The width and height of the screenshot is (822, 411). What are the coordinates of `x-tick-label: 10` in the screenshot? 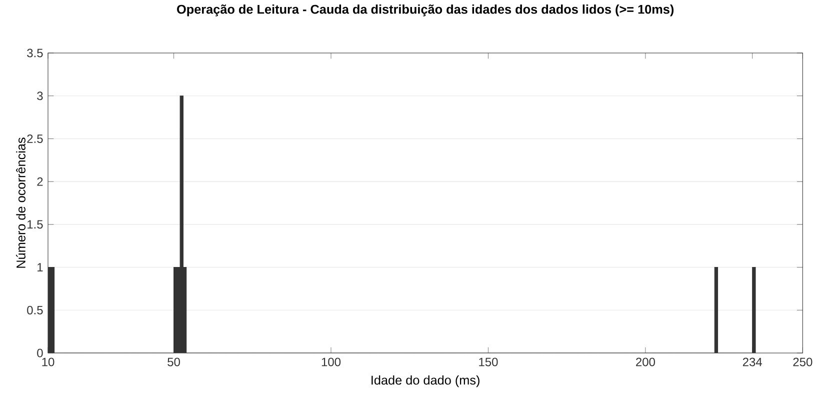 It's located at (48, 362).